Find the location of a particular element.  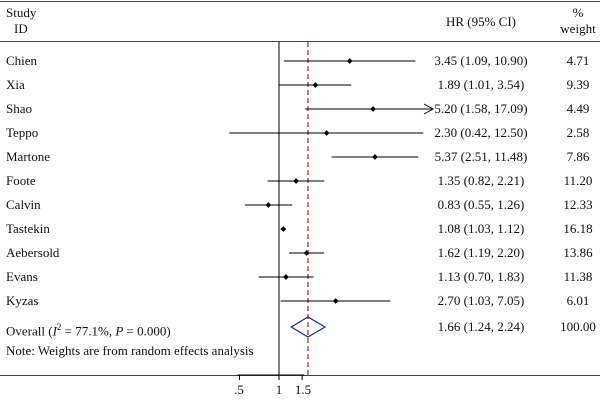

weight-value: 13.86 is located at coordinates (578, 252).